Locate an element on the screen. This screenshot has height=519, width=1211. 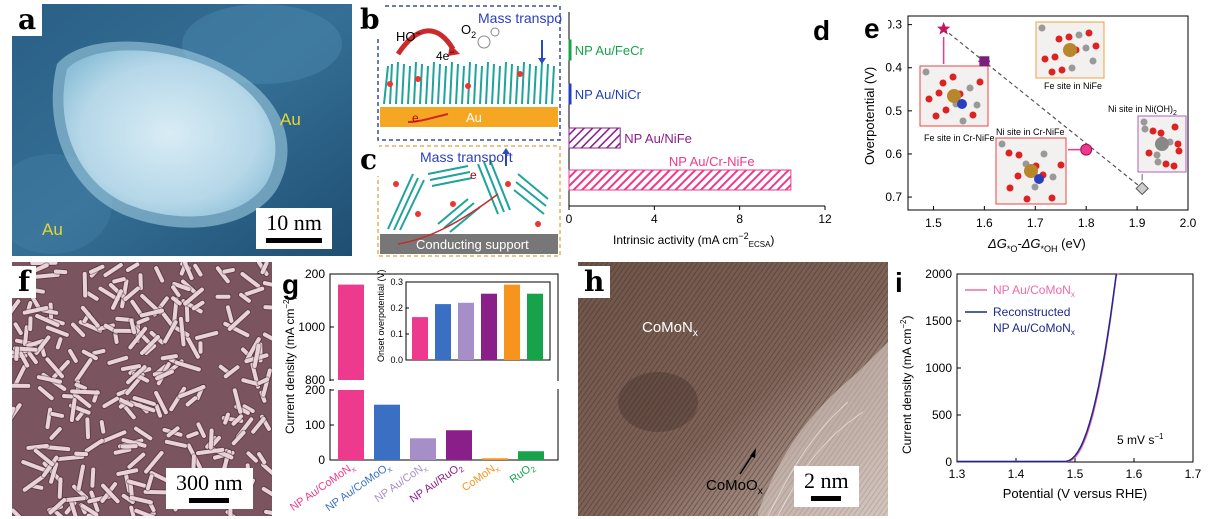
scale-bar-h: 2 nm is located at coordinates (826, 486).